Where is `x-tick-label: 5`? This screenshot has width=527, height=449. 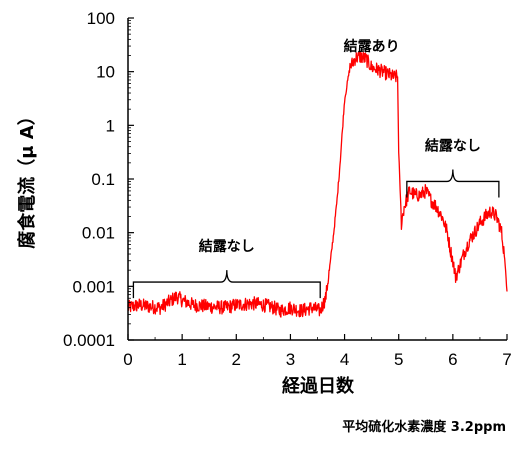 x-tick-label: 5 is located at coordinates (398, 359).